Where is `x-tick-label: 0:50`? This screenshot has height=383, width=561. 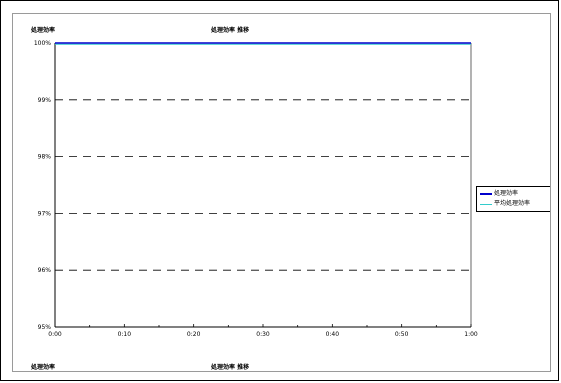 x-tick-label: 0:50 is located at coordinates (402, 334).